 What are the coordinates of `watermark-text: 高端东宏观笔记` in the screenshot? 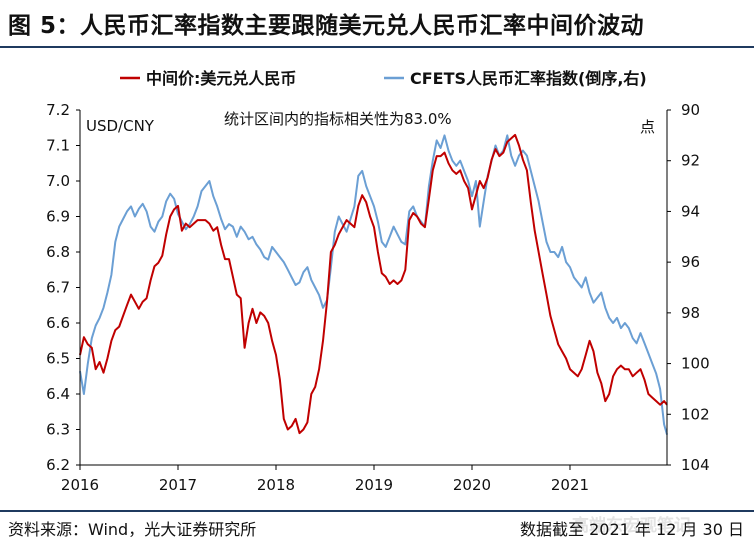 It's located at (631, 526).